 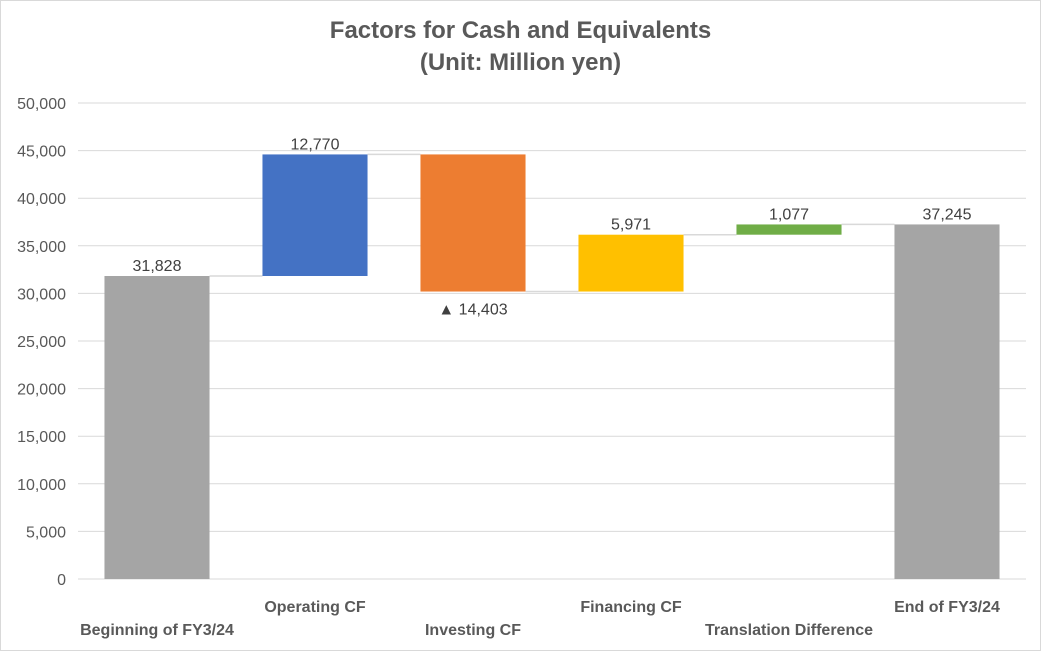 I want to click on chart-title-line-1: Factors for Cash and Equivalents, so click(x=520, y=30).